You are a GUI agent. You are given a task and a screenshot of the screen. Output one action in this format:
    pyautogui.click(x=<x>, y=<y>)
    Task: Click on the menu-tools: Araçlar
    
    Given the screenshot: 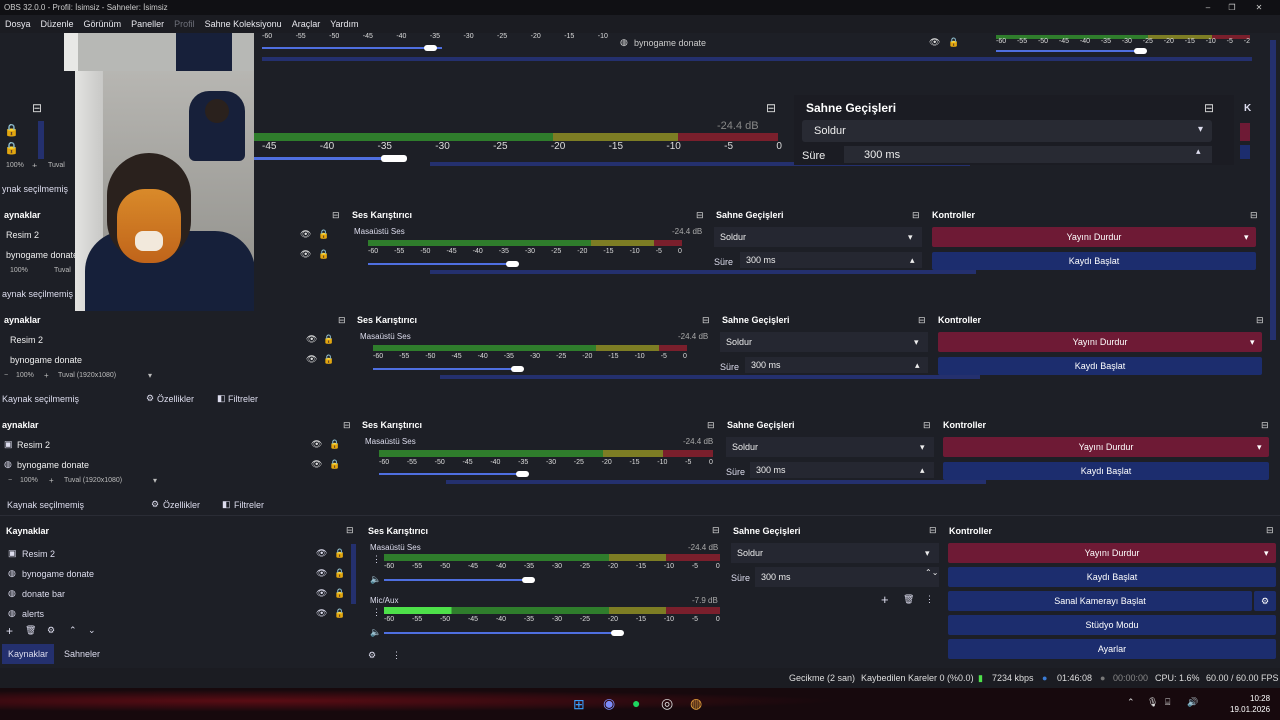 What is the action you would take?
    pyautogui.click(x=306, y=24)
    